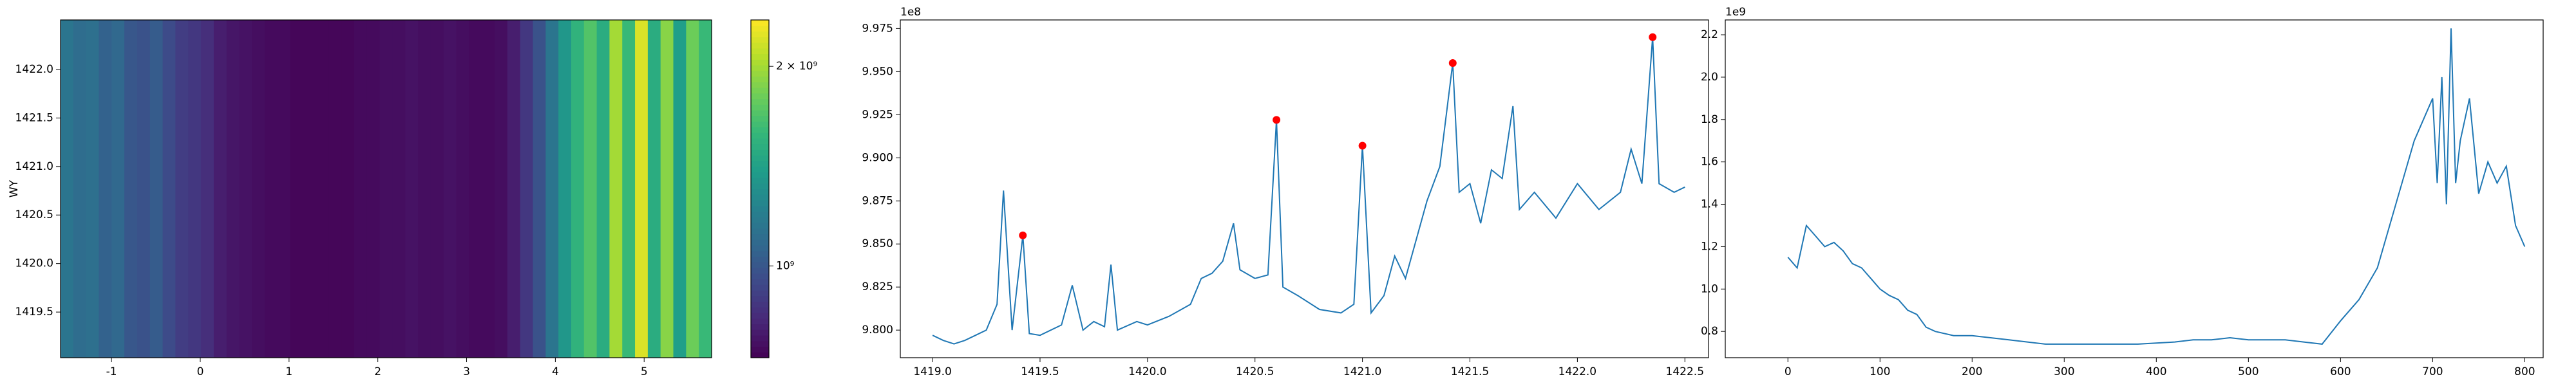 The width and height of the screenshot is (2576, 386). I want to click on x-tick-label: 1421.5, so click(1470, 371).